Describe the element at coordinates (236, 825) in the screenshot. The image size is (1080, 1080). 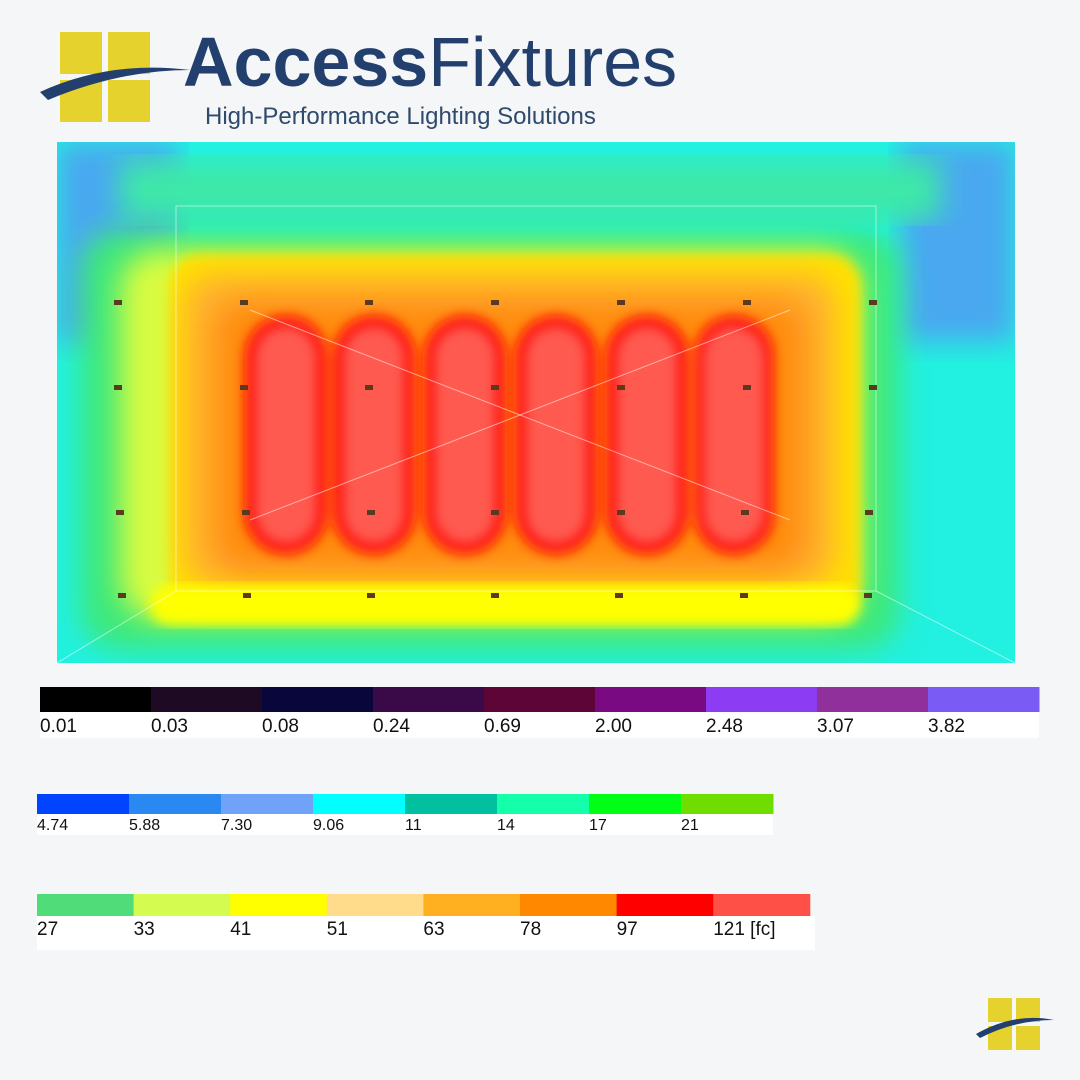
I see `legend-label: 7.30` at that location.